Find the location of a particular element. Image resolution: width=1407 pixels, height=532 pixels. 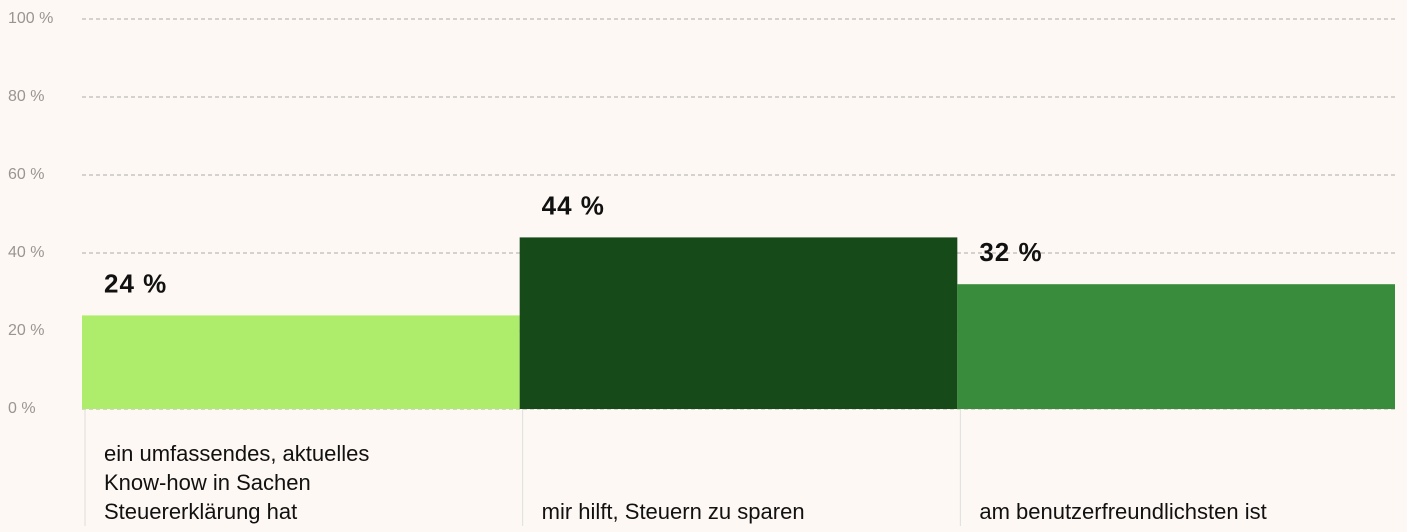

y-tick-label: 80 % is located at coordinates (26, 96).